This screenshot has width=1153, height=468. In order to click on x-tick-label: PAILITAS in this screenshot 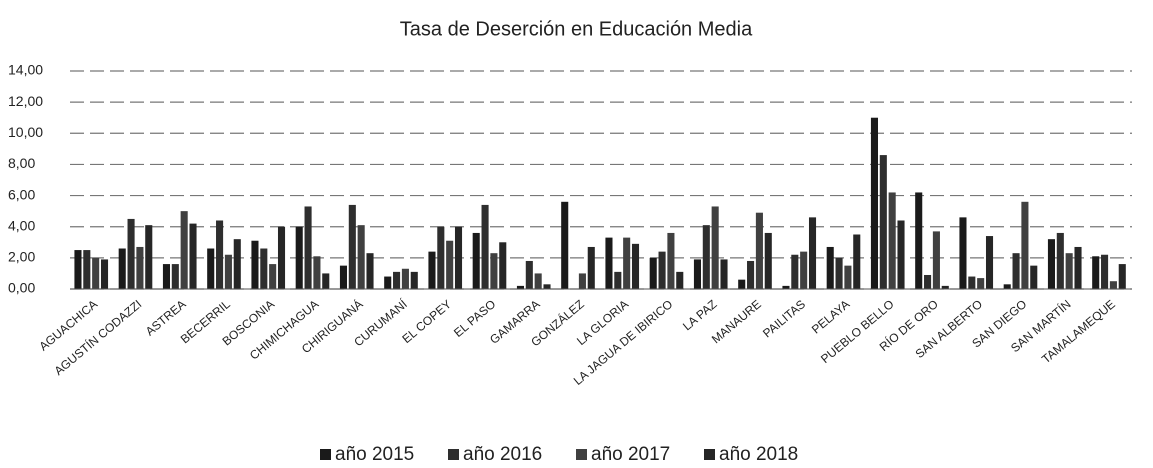, I will do `click(784, 318)`.